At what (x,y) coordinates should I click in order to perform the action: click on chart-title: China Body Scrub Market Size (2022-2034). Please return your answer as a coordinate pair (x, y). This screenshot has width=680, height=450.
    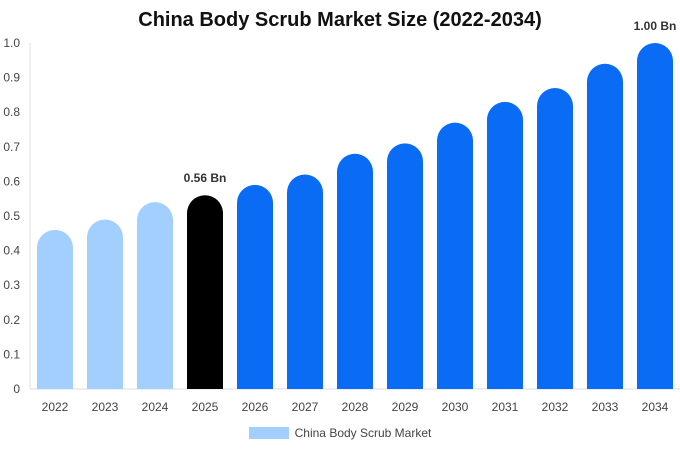
    Looking at the image, I should click on (340, 20).